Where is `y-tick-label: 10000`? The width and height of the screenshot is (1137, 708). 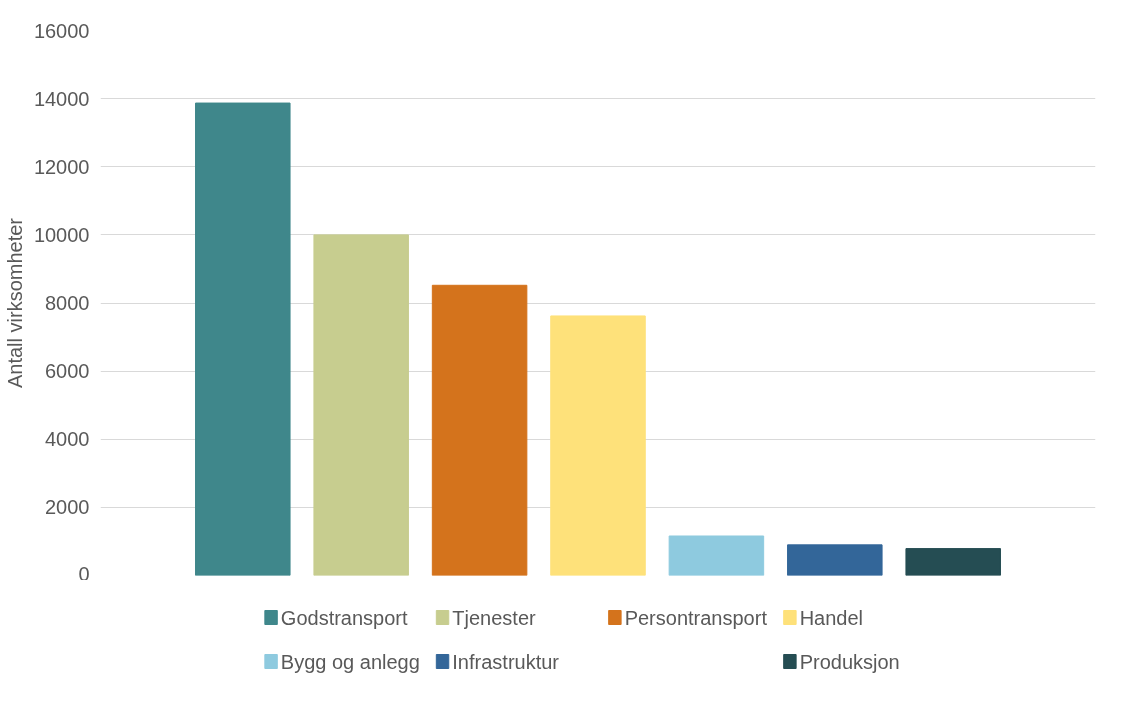
y-tick-label: 10000 is located at coordinates (61, 234).